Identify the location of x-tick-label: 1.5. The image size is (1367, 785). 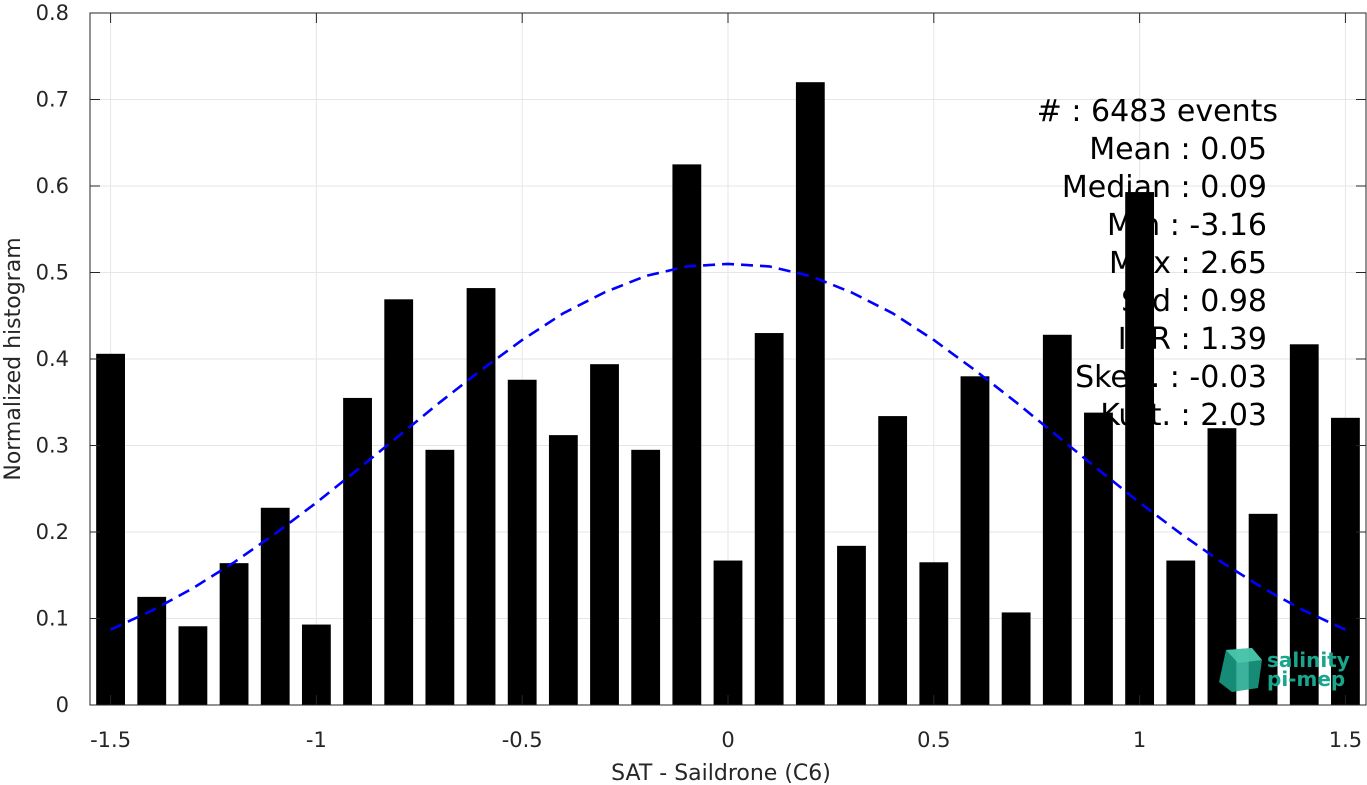
(1345, 740).